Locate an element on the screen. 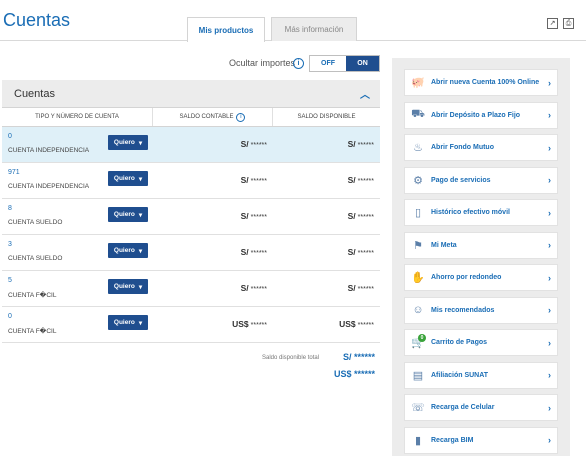 The width and height of the screenshot is (586, 456). accounts-panel-header: Cuentas ︿ is located at coordinates (191, 94).